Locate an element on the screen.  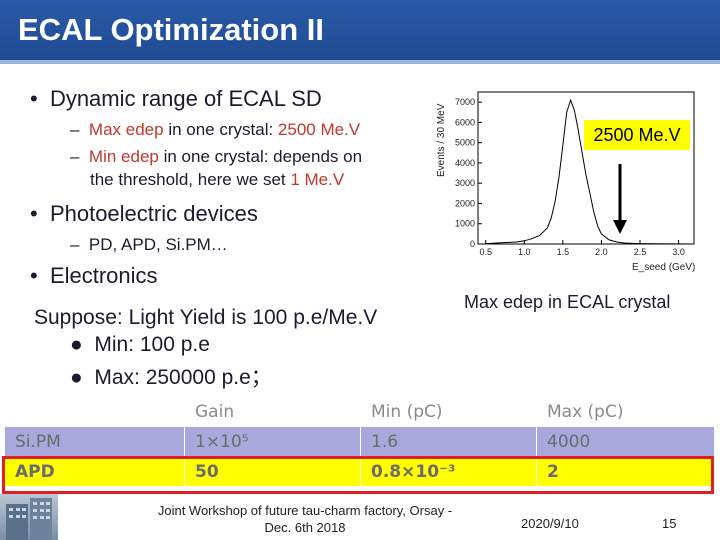
x-tick-label: 2.0 is located at coordinates (601, 252).